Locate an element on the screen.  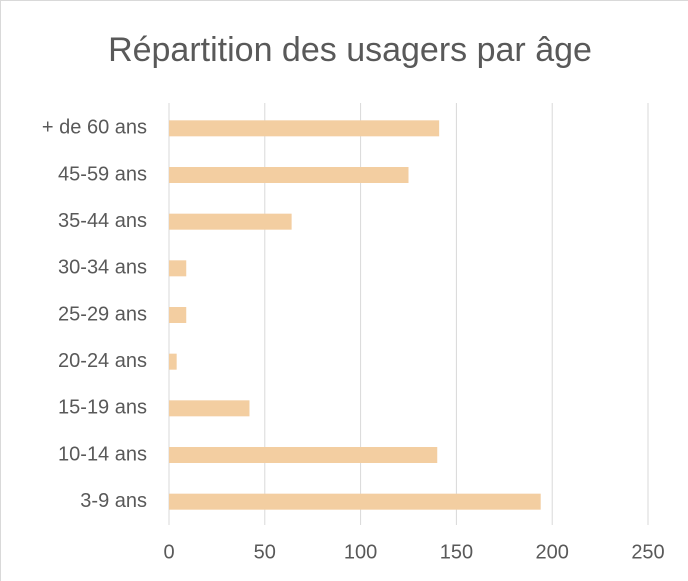
y-tick-label: 10-14 ans is located at coordinates (102, 454).